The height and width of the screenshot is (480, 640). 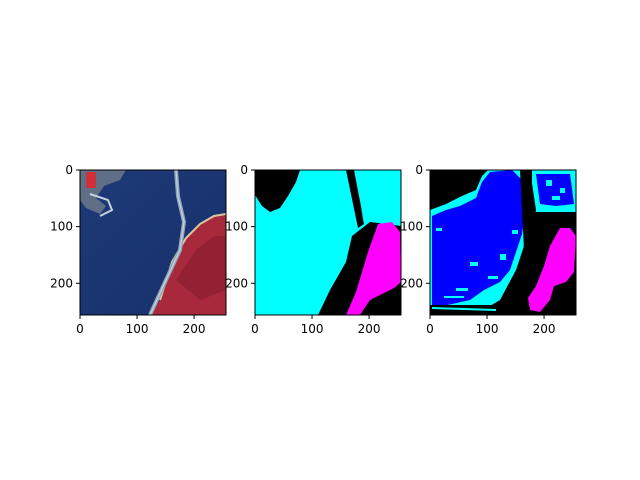 What do you see at coordinates (398, 305) in the screenshot?
I see `gt-black-edge` at bounding box center [398, 305].